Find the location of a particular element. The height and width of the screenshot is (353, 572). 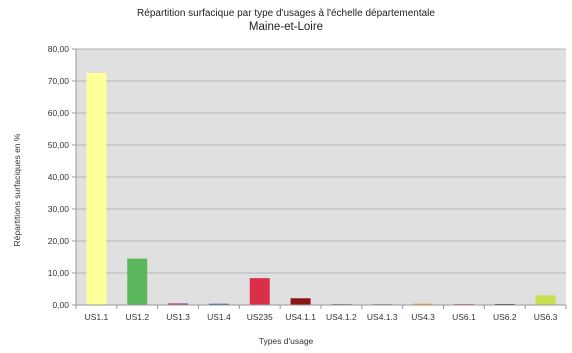

x-tick-label: US1.3 is located at coordinates (178, 317).